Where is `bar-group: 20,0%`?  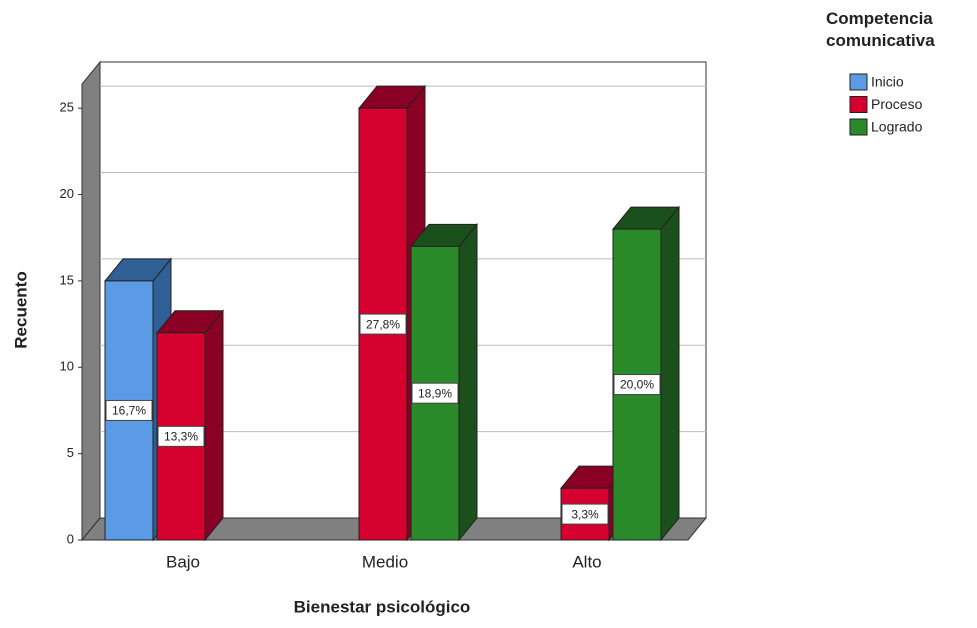 bar-group: 20,0% is located at coordinates (646, 373).